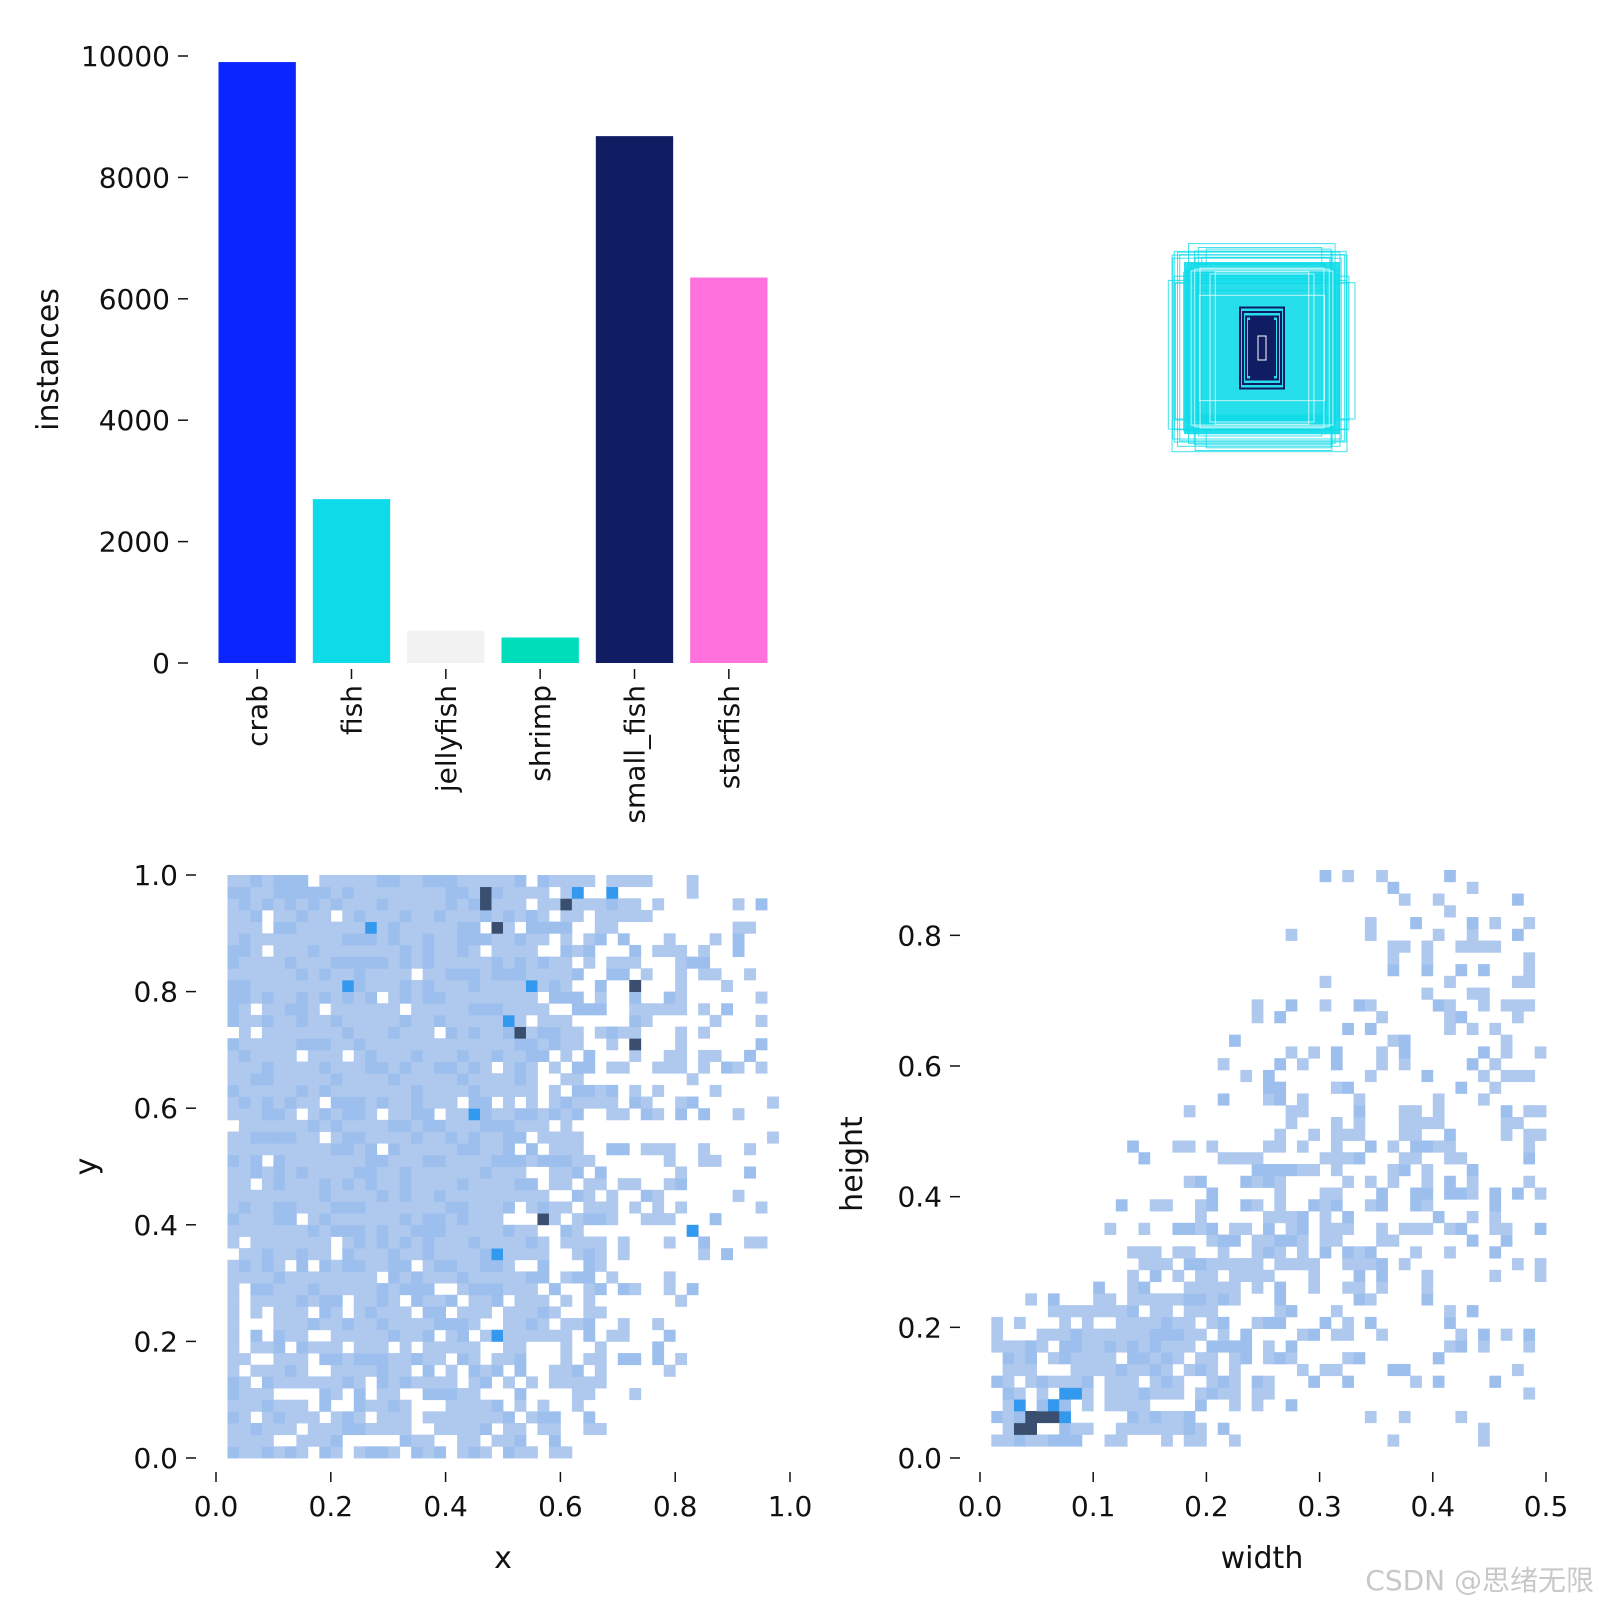 The width and height of the screenshot is (1600, 1600). I want to click on large-box, so click(1262, 345).